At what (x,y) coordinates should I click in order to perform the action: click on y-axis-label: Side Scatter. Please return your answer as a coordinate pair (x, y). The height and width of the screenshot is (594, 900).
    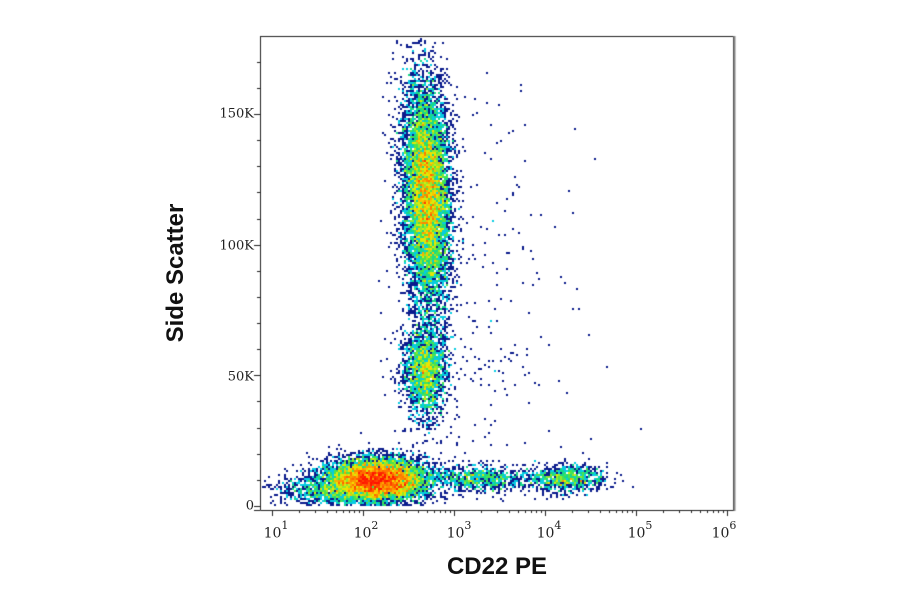
    Looking at the image, I should click on (175, 273).